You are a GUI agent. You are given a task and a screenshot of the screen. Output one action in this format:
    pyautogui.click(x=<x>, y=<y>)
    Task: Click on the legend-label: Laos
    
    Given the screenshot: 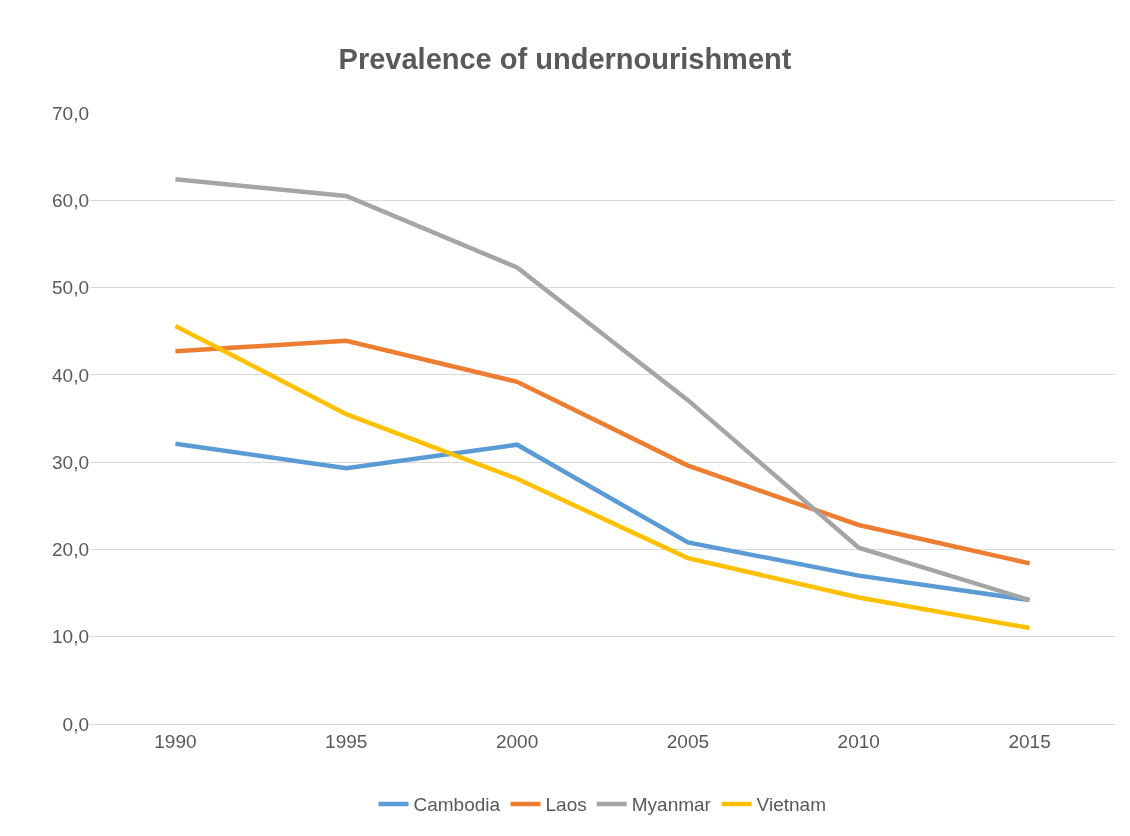 What is the action you would take?
    pyautogui.click(x=566, y=805)
    